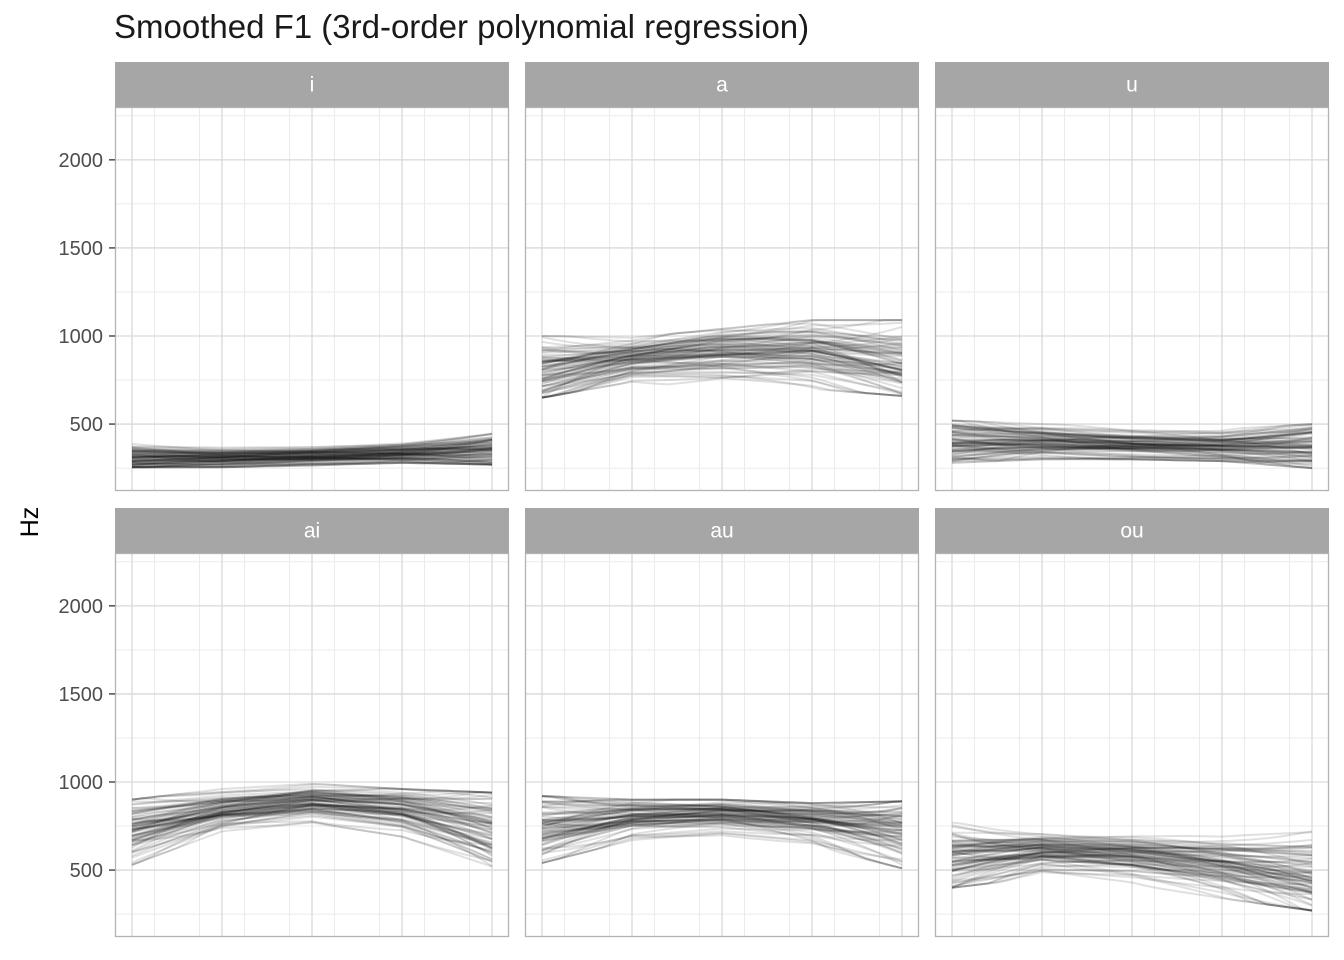 This screenshot has height=960, width=1344. What do you see at coordinates (722, 299) in the screenshot?
I see `panel-border` at bounding box center [722, 299].